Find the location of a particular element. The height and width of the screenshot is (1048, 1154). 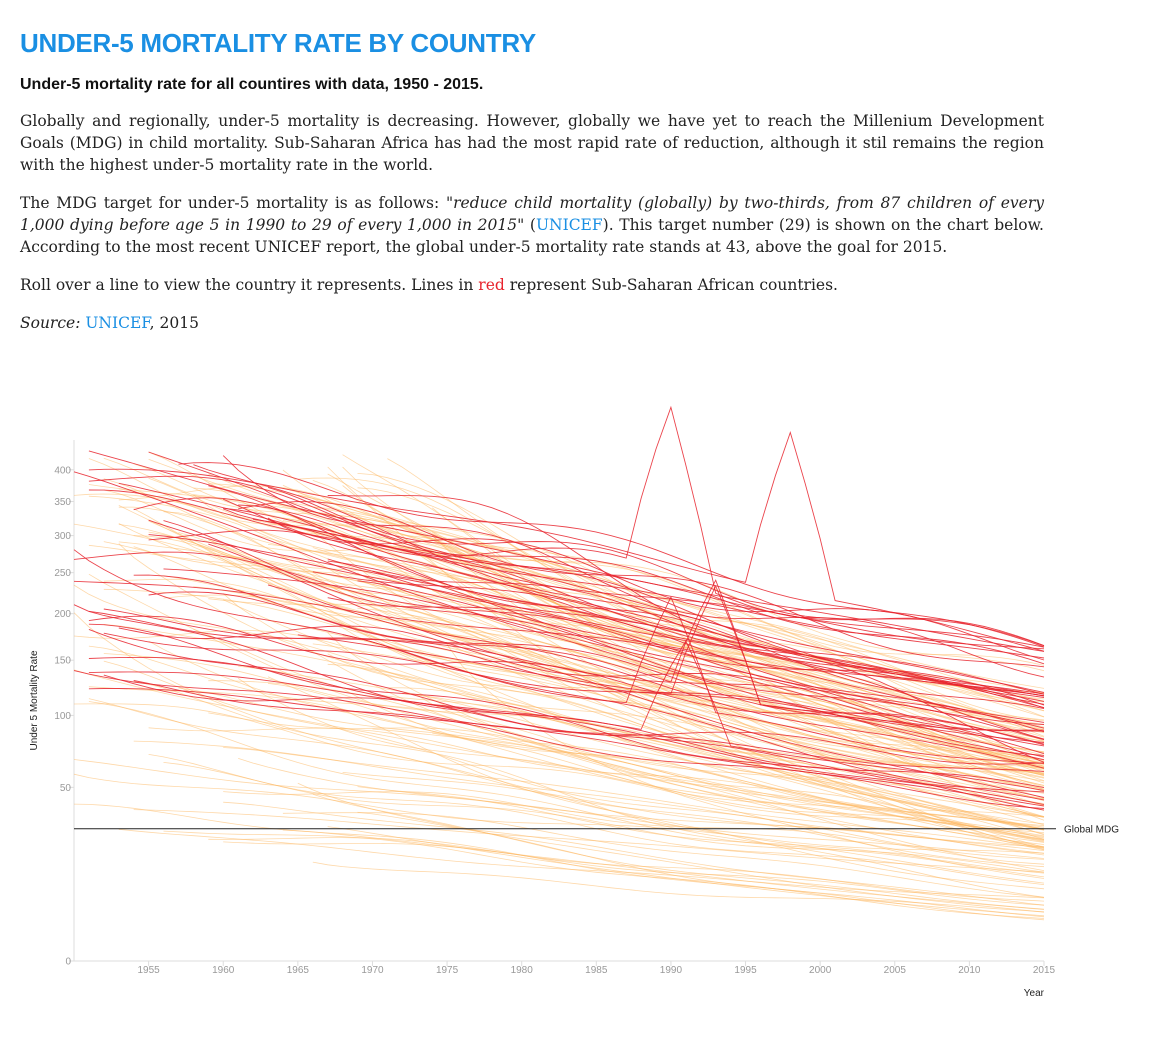

y-tick-label: 350 is located at coordinates (62, 502).